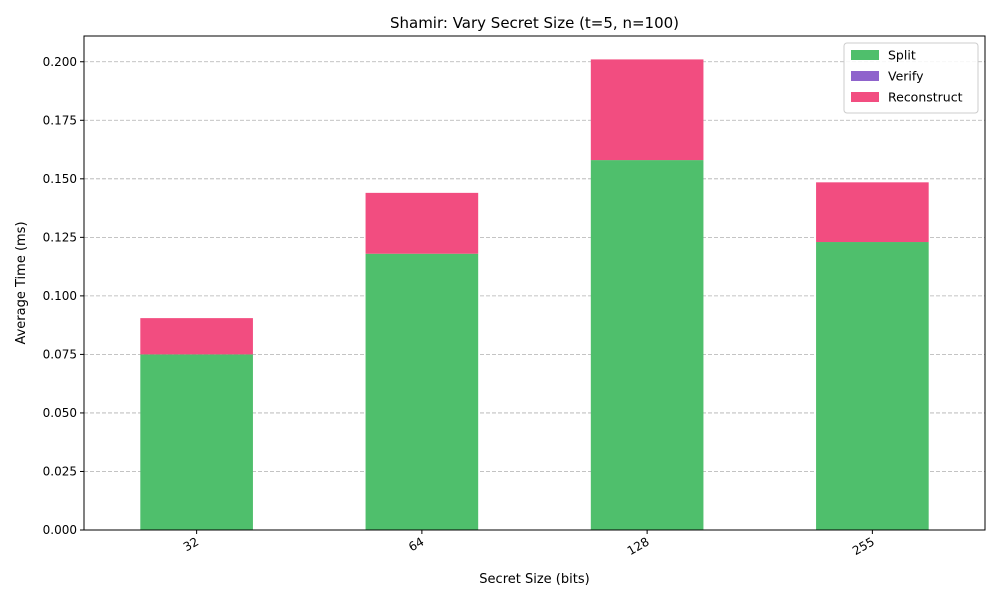 The image size is (1000, 600). I want to click on legend-label-reconstruct: Reconstruct, so click(925, 97).